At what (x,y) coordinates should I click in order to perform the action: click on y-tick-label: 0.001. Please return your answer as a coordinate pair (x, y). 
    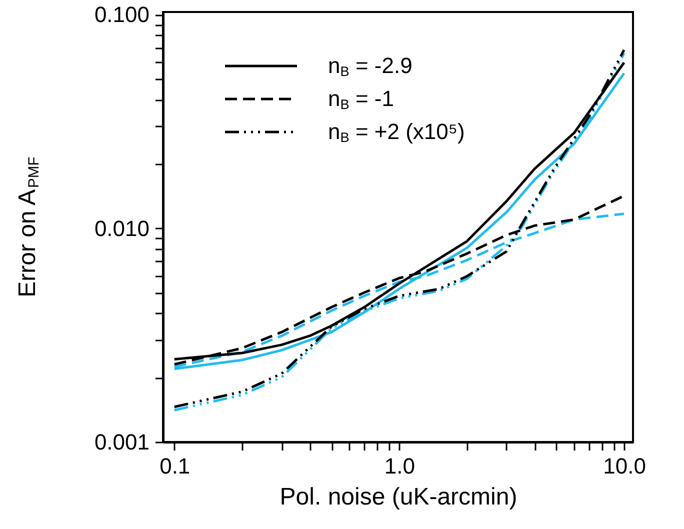
    Looking at the image, I should click on (122, 442).